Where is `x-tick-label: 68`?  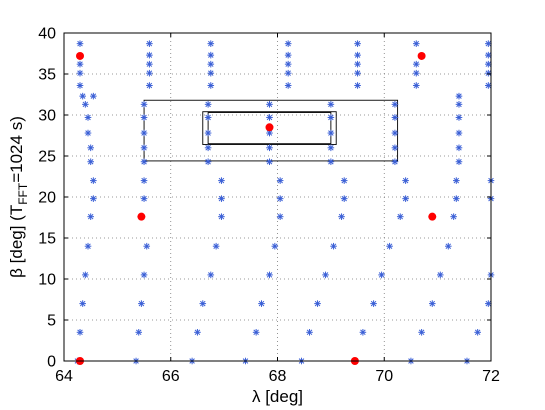 x-tick-label: 68 is located at coordinates (278, 376).